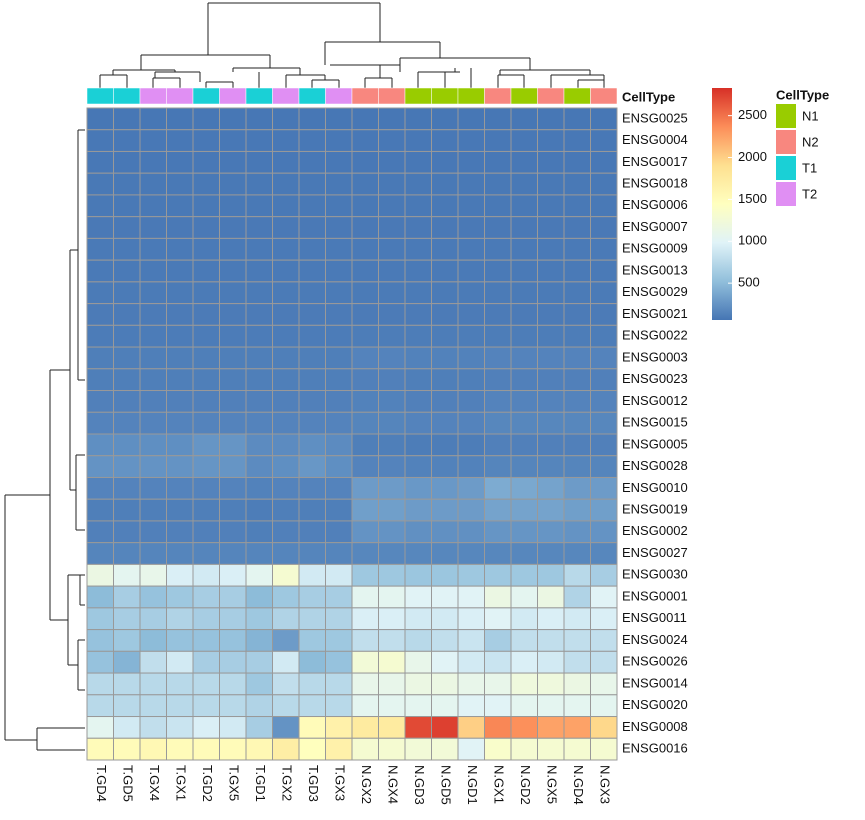 The width and height of the screenshot is (865, 820). What do you see at coordinates (233, 783) in the screenshot?
I see `column-label: T.GX5` at bounding box center [233, 783].